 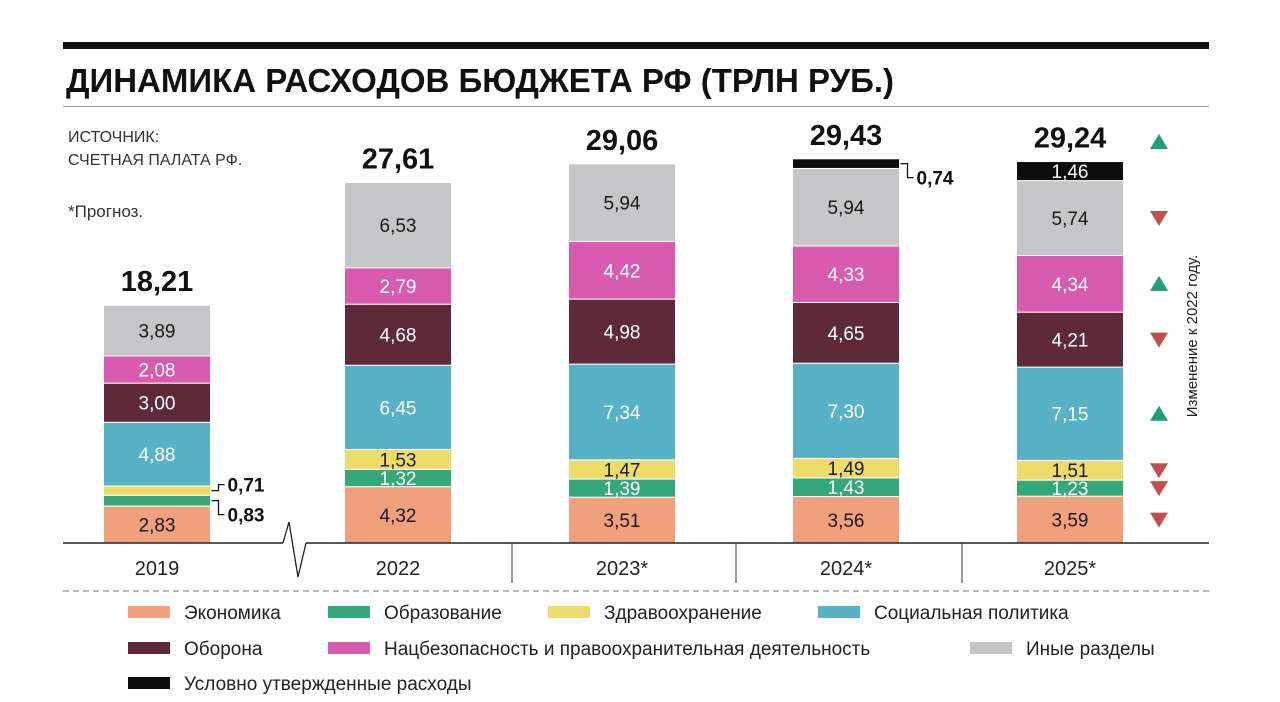 I want to click on legend-swatch-иные-разделы, so click(x=991, y=648).